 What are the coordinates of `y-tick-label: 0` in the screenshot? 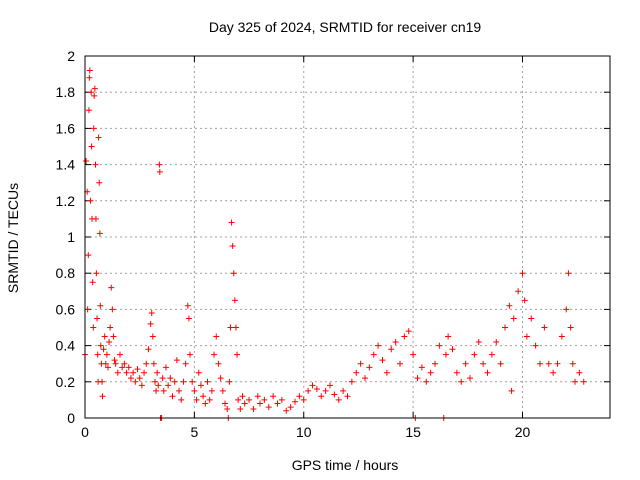 It's located at (71, 418).